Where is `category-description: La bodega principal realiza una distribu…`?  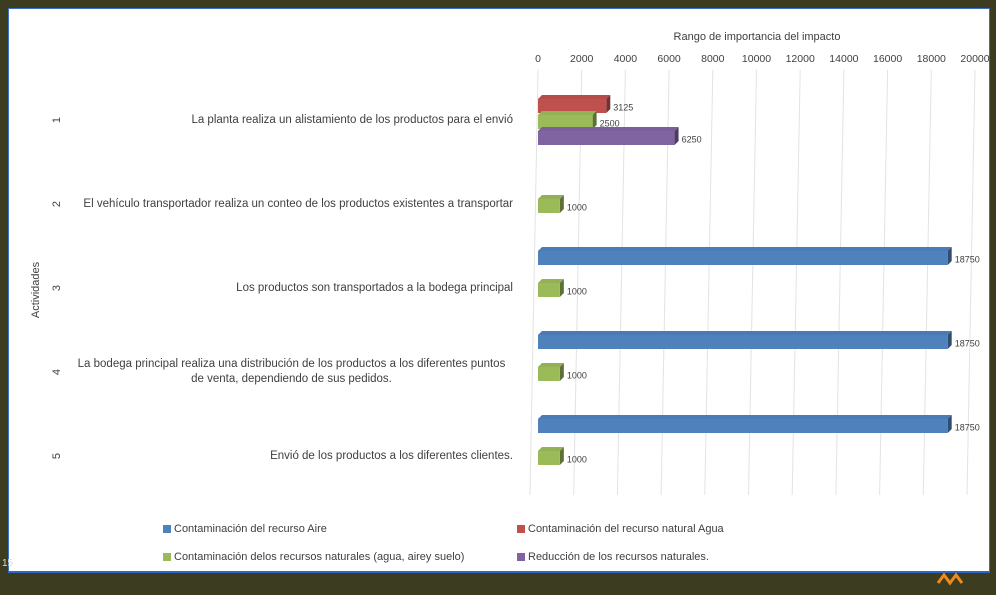 category-description: La bodega principal realiza una distribu… is located at coordinates (291, 372).